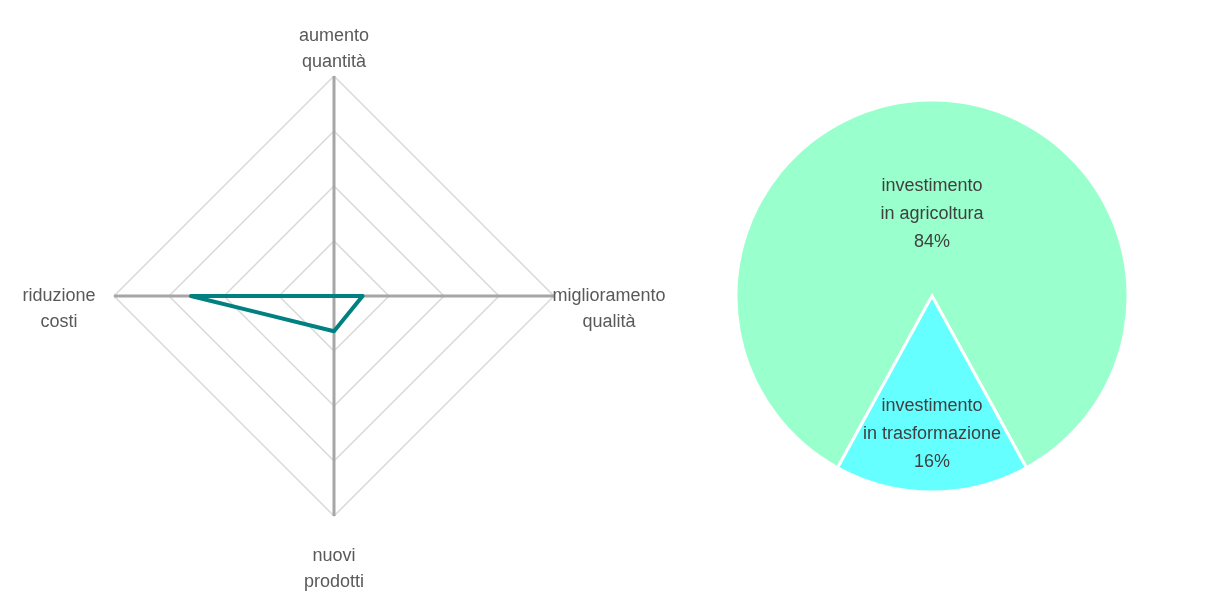  Describe the element at coordinates (932, 461) in the screenshot. I see `data-label: 16%` at that location.